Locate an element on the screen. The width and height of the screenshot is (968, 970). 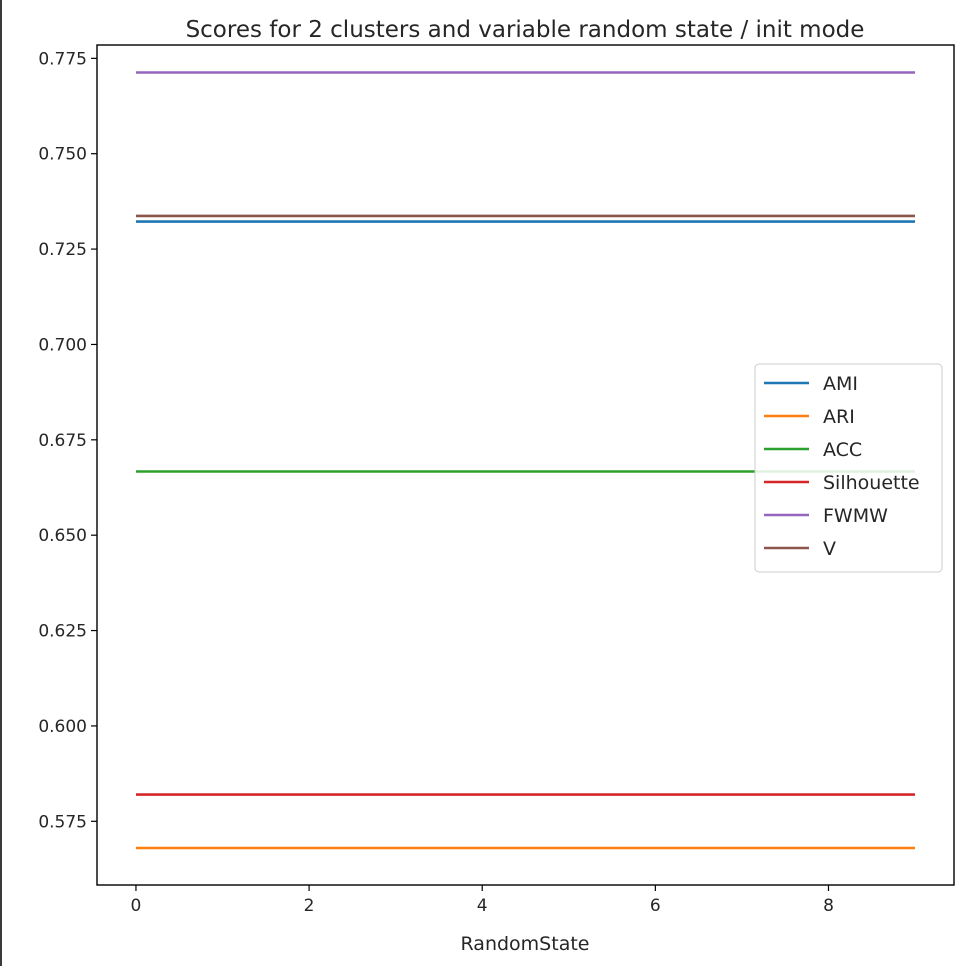
y-tick-label: 0.600 is located at coordinates (62, 727).